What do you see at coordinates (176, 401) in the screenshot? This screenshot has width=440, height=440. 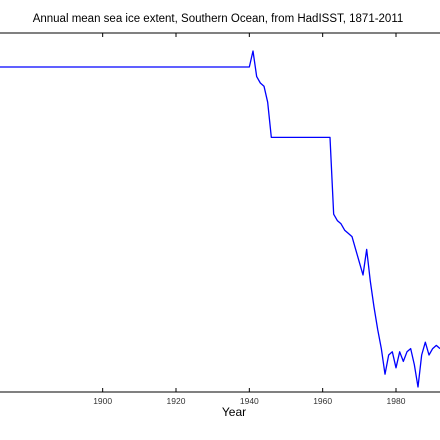 I see `x-tick-label-1920: 1920` at bounding box center [176, 401].